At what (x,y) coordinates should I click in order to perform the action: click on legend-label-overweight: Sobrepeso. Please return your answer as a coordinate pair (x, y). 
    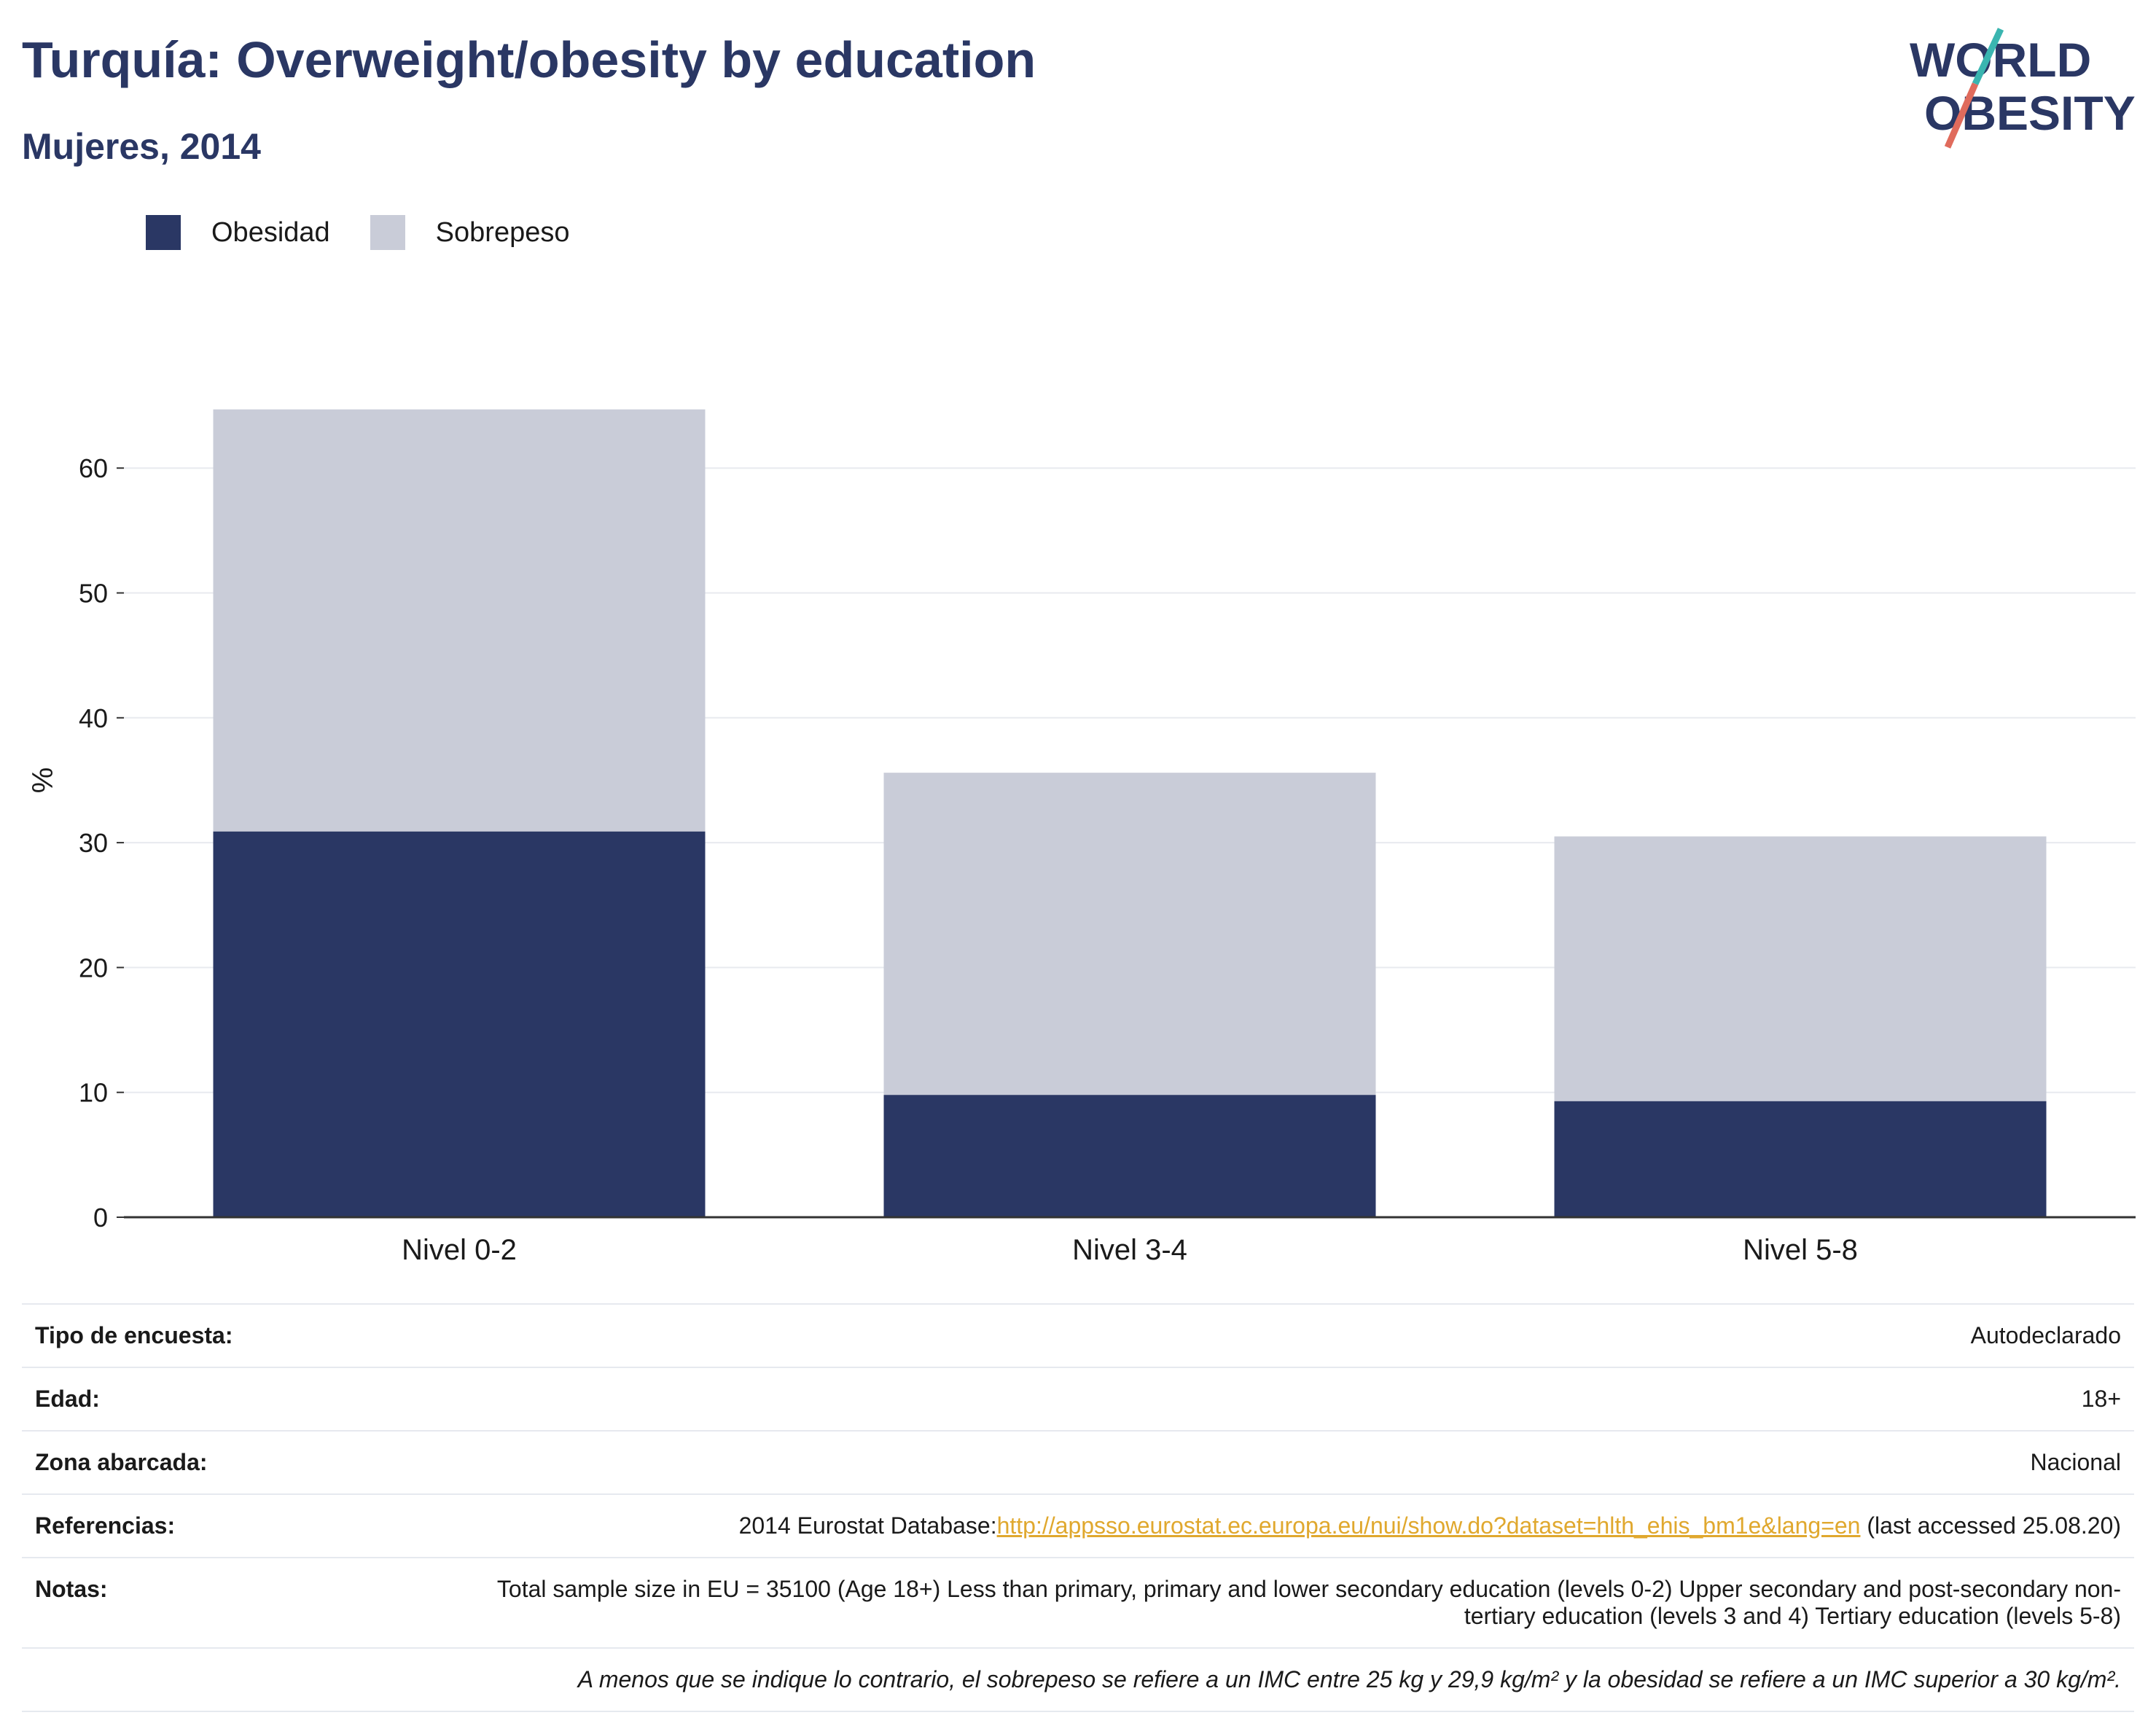
    Looking at the image, I should click on (502, 232).